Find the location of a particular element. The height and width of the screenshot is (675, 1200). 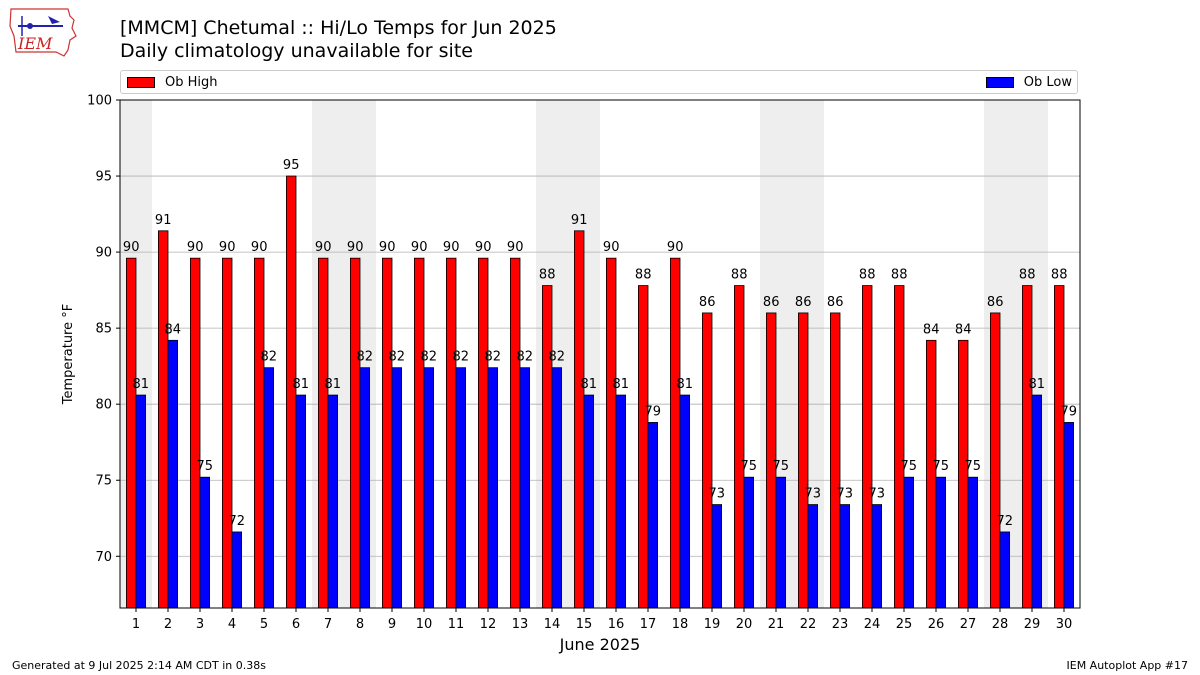

footer-app: IEM Autoplot App #17 is located at coordinates (1127, 665).